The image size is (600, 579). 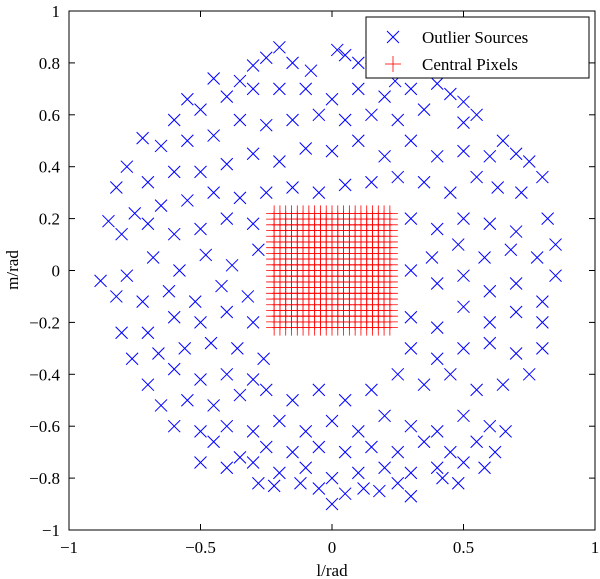 What do you see at coordinates (332, 270) in the screenshot?
I see `central-pixels-series` at bounding box center [332, 270].